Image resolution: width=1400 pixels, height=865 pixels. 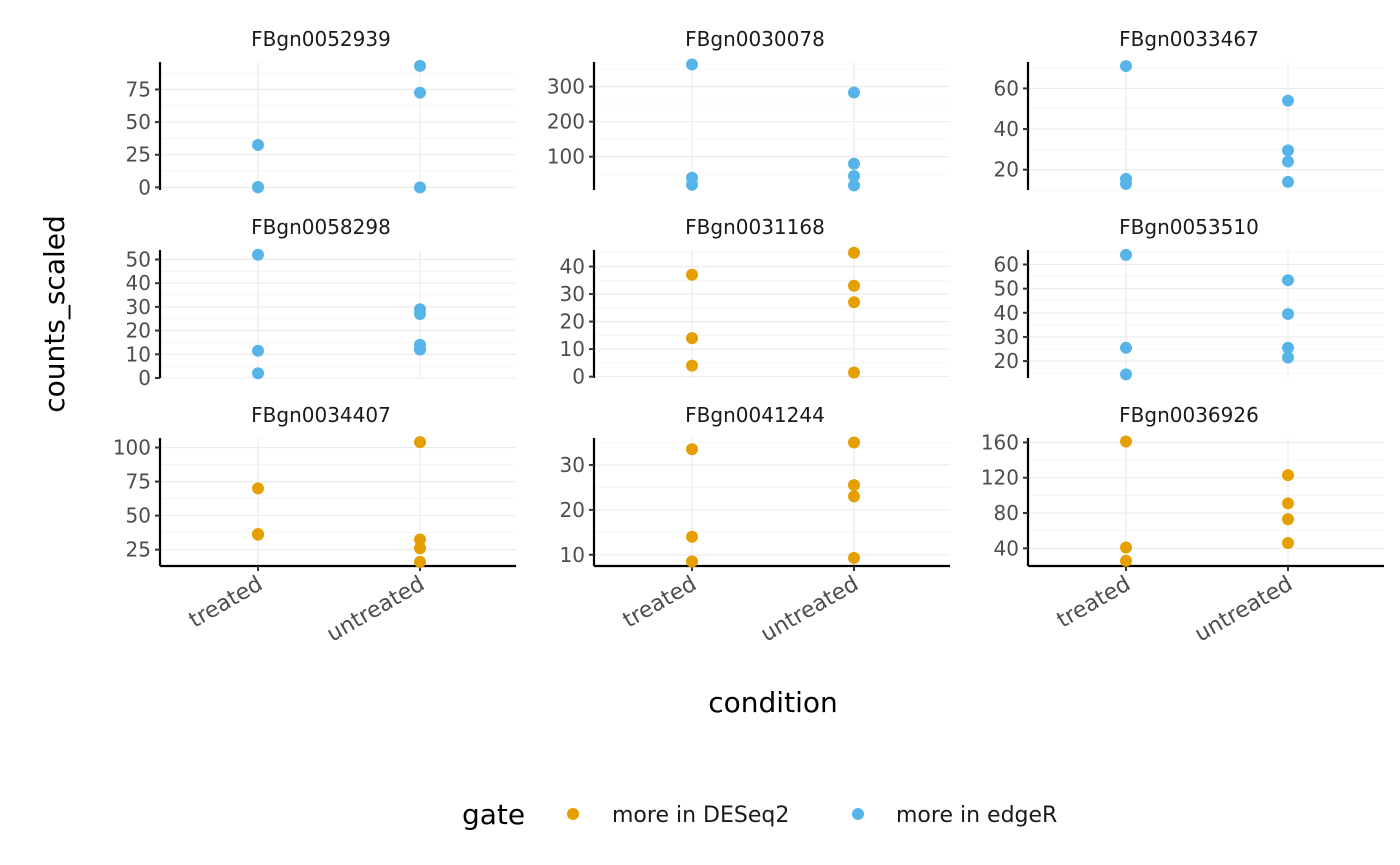 What do you see at coordinates (858, 814) in the screenshot?
I see `legend-key-edger` at bounding box center [858, 814].